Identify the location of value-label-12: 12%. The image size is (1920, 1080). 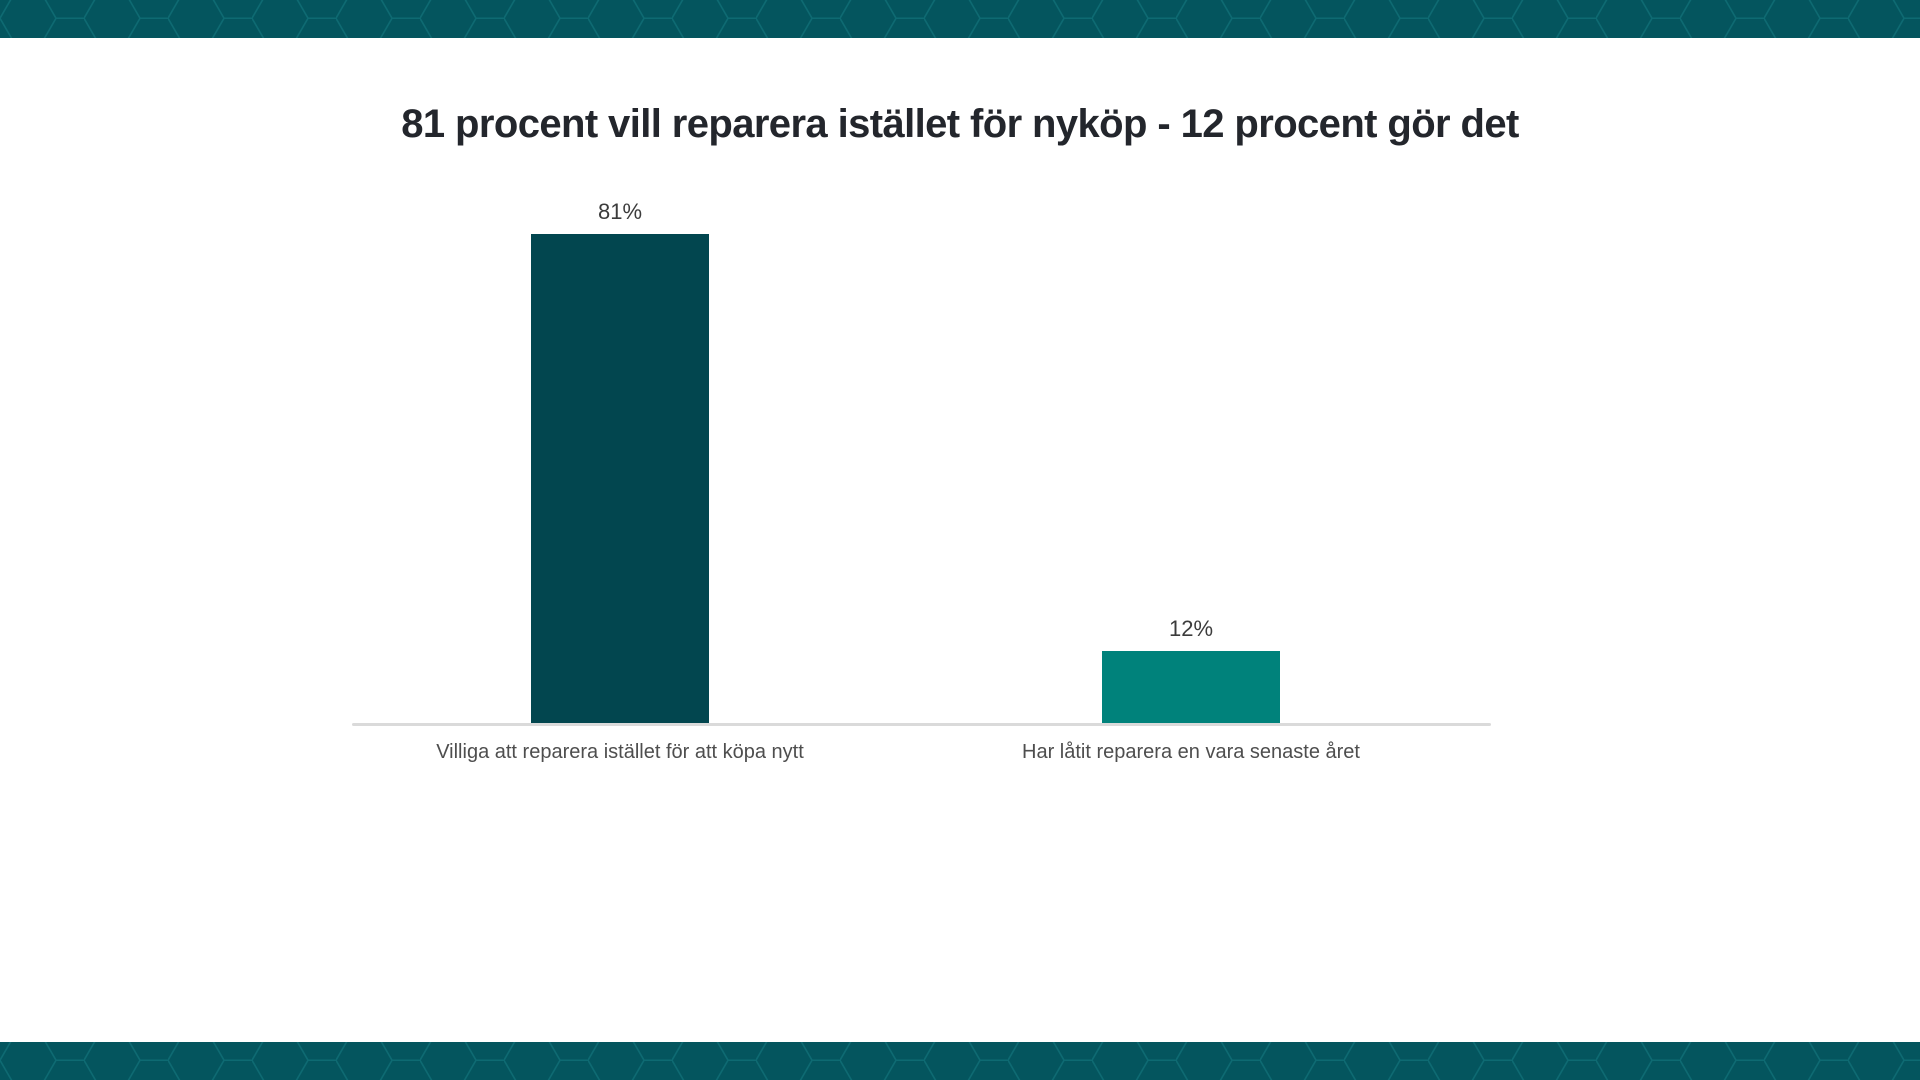
(1191, 628).